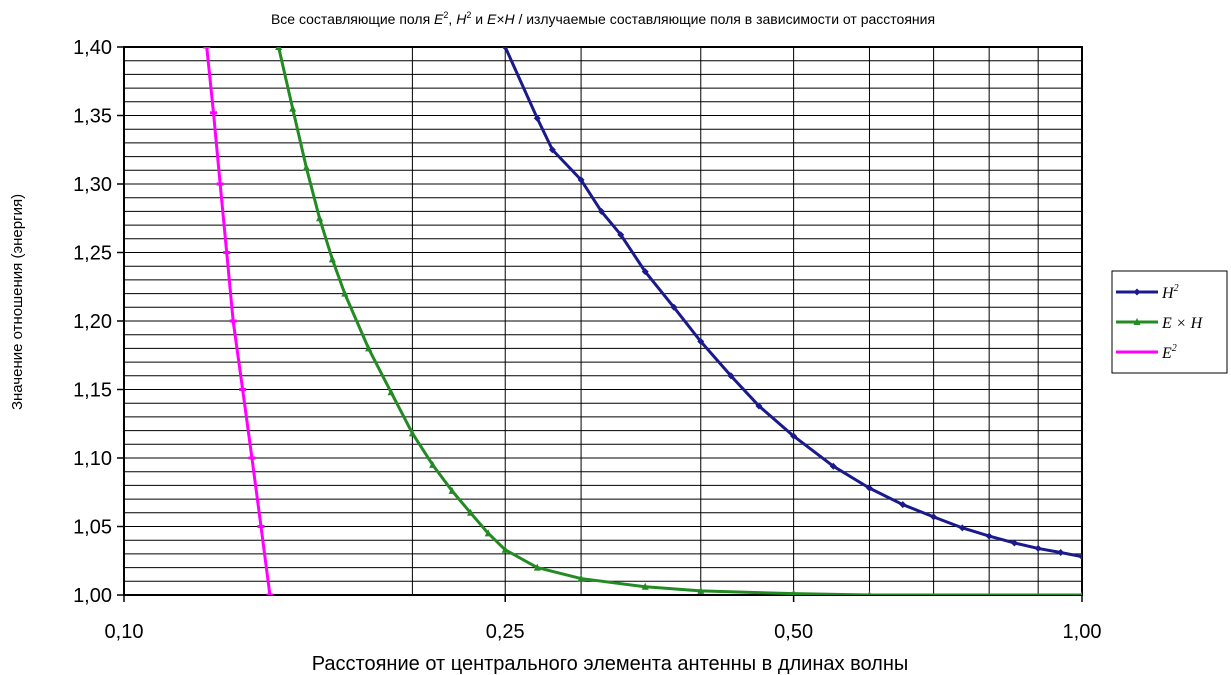 This screenshot has height=675, width=1231. Describe the element at coordinates (505, 632) in the screenshot. I see `x-tick-label: 0,25` at that location.